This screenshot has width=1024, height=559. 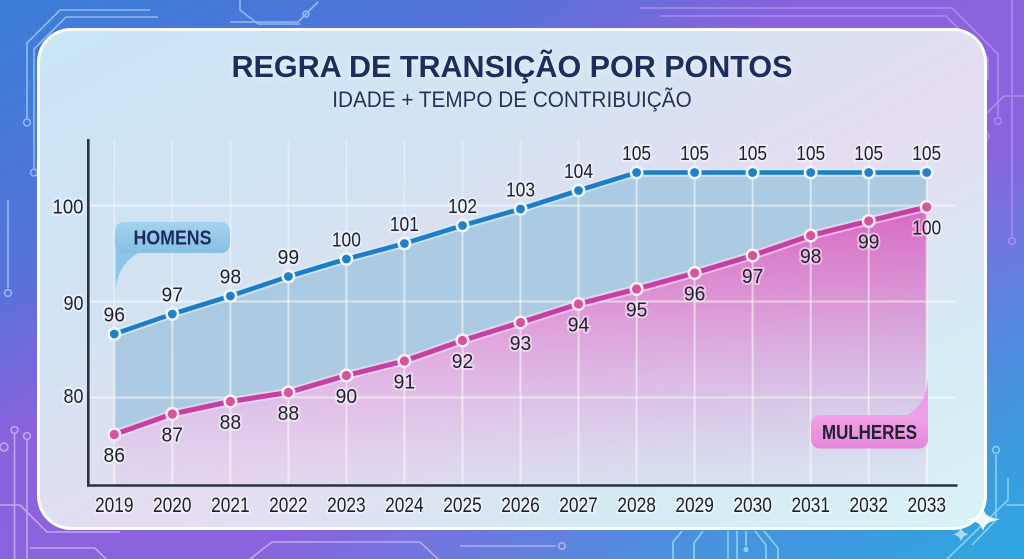 I want to click on svg-text: 2031, so click(x=810, y=505).